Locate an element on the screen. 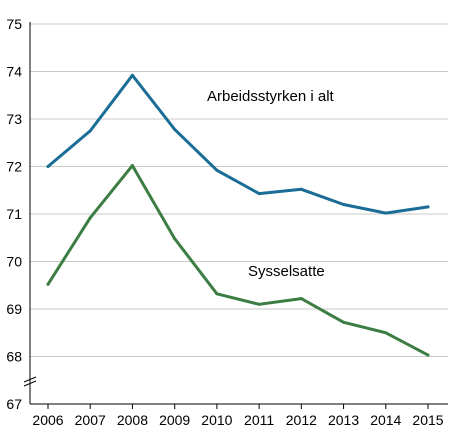 The height and width of the screenshot is (445, 450). series-label-arbeidsstyrken: Arbeidsstyrken i alt is located at coordinates (271, 96).